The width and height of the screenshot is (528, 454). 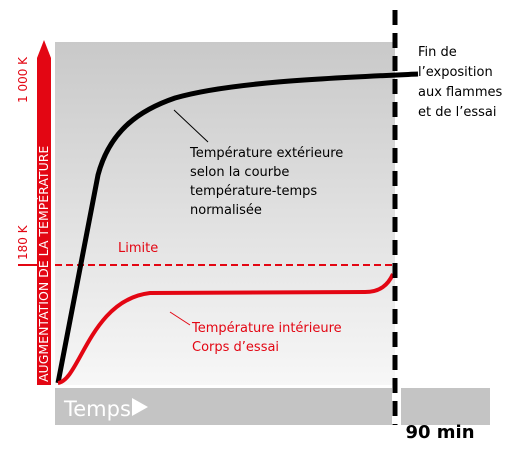 I want to click on temperature-axis, so click(x=44, y=212).